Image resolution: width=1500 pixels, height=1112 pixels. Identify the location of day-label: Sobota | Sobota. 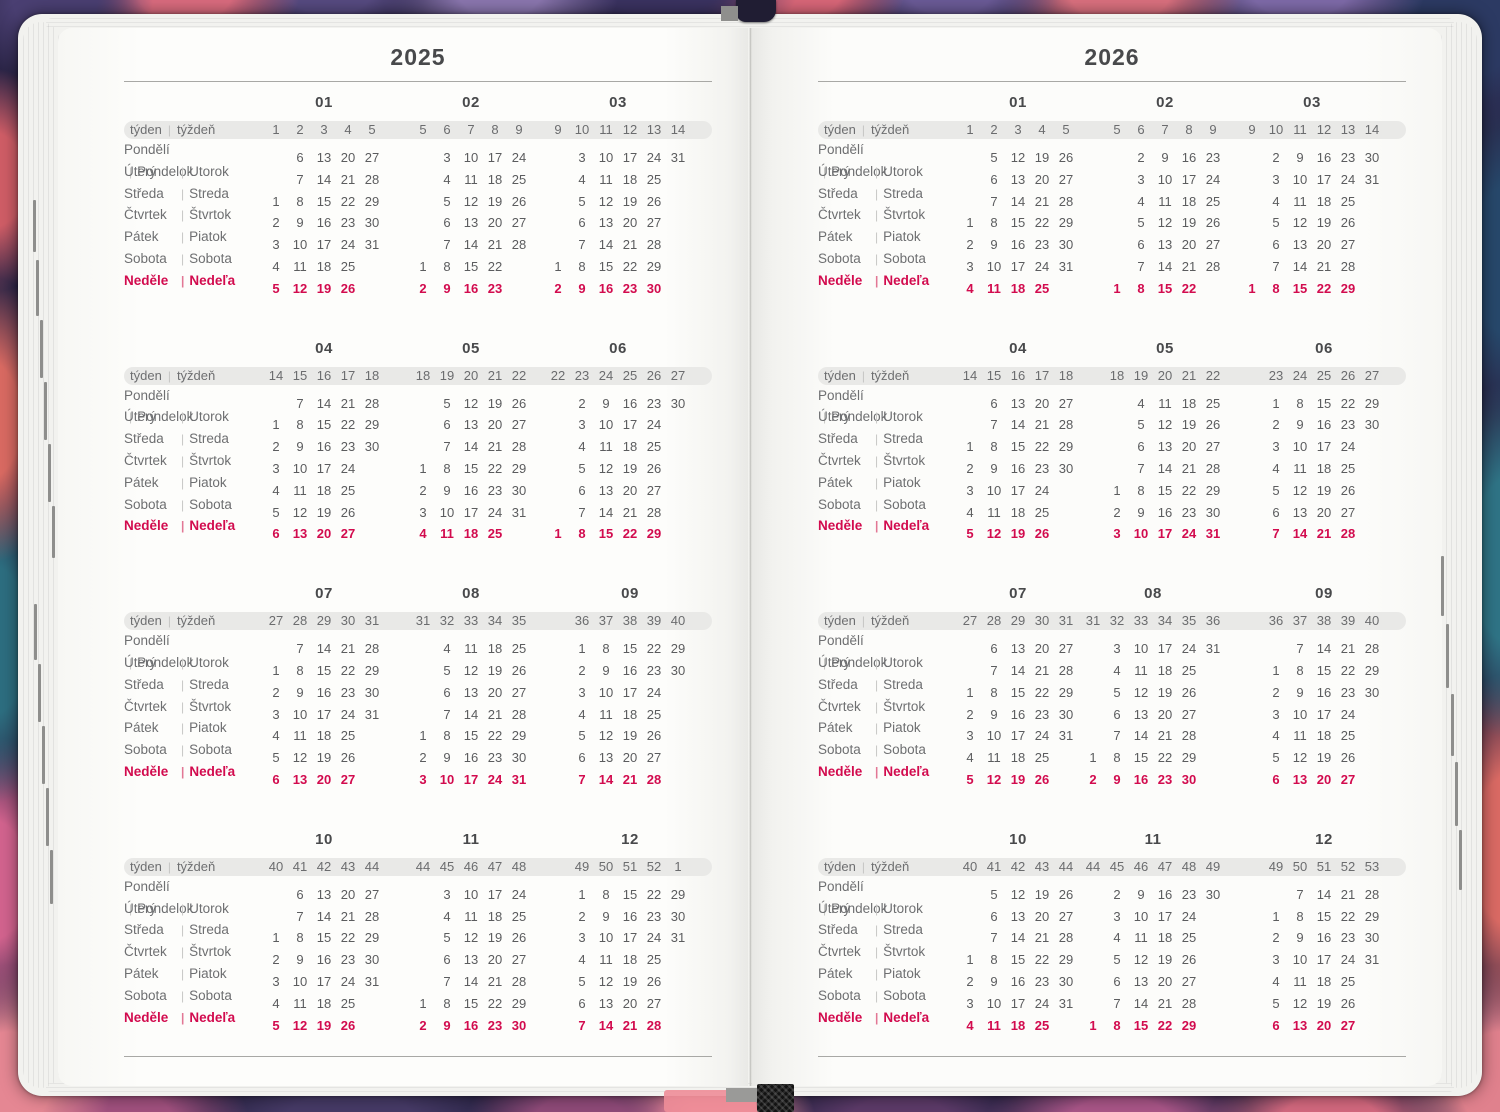
(183, 259).